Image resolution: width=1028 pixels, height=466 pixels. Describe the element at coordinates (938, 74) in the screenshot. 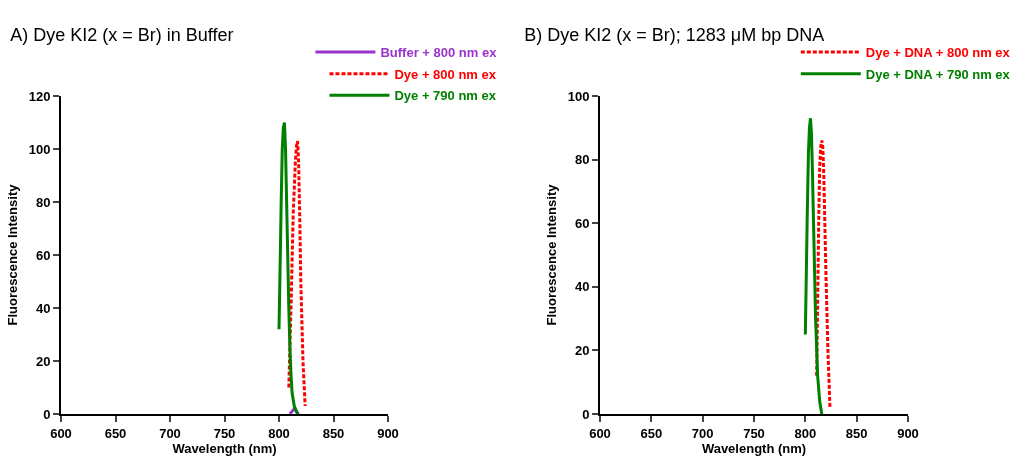

I see `legend-label: Dye + DNA + 790 nm ex` at that location.